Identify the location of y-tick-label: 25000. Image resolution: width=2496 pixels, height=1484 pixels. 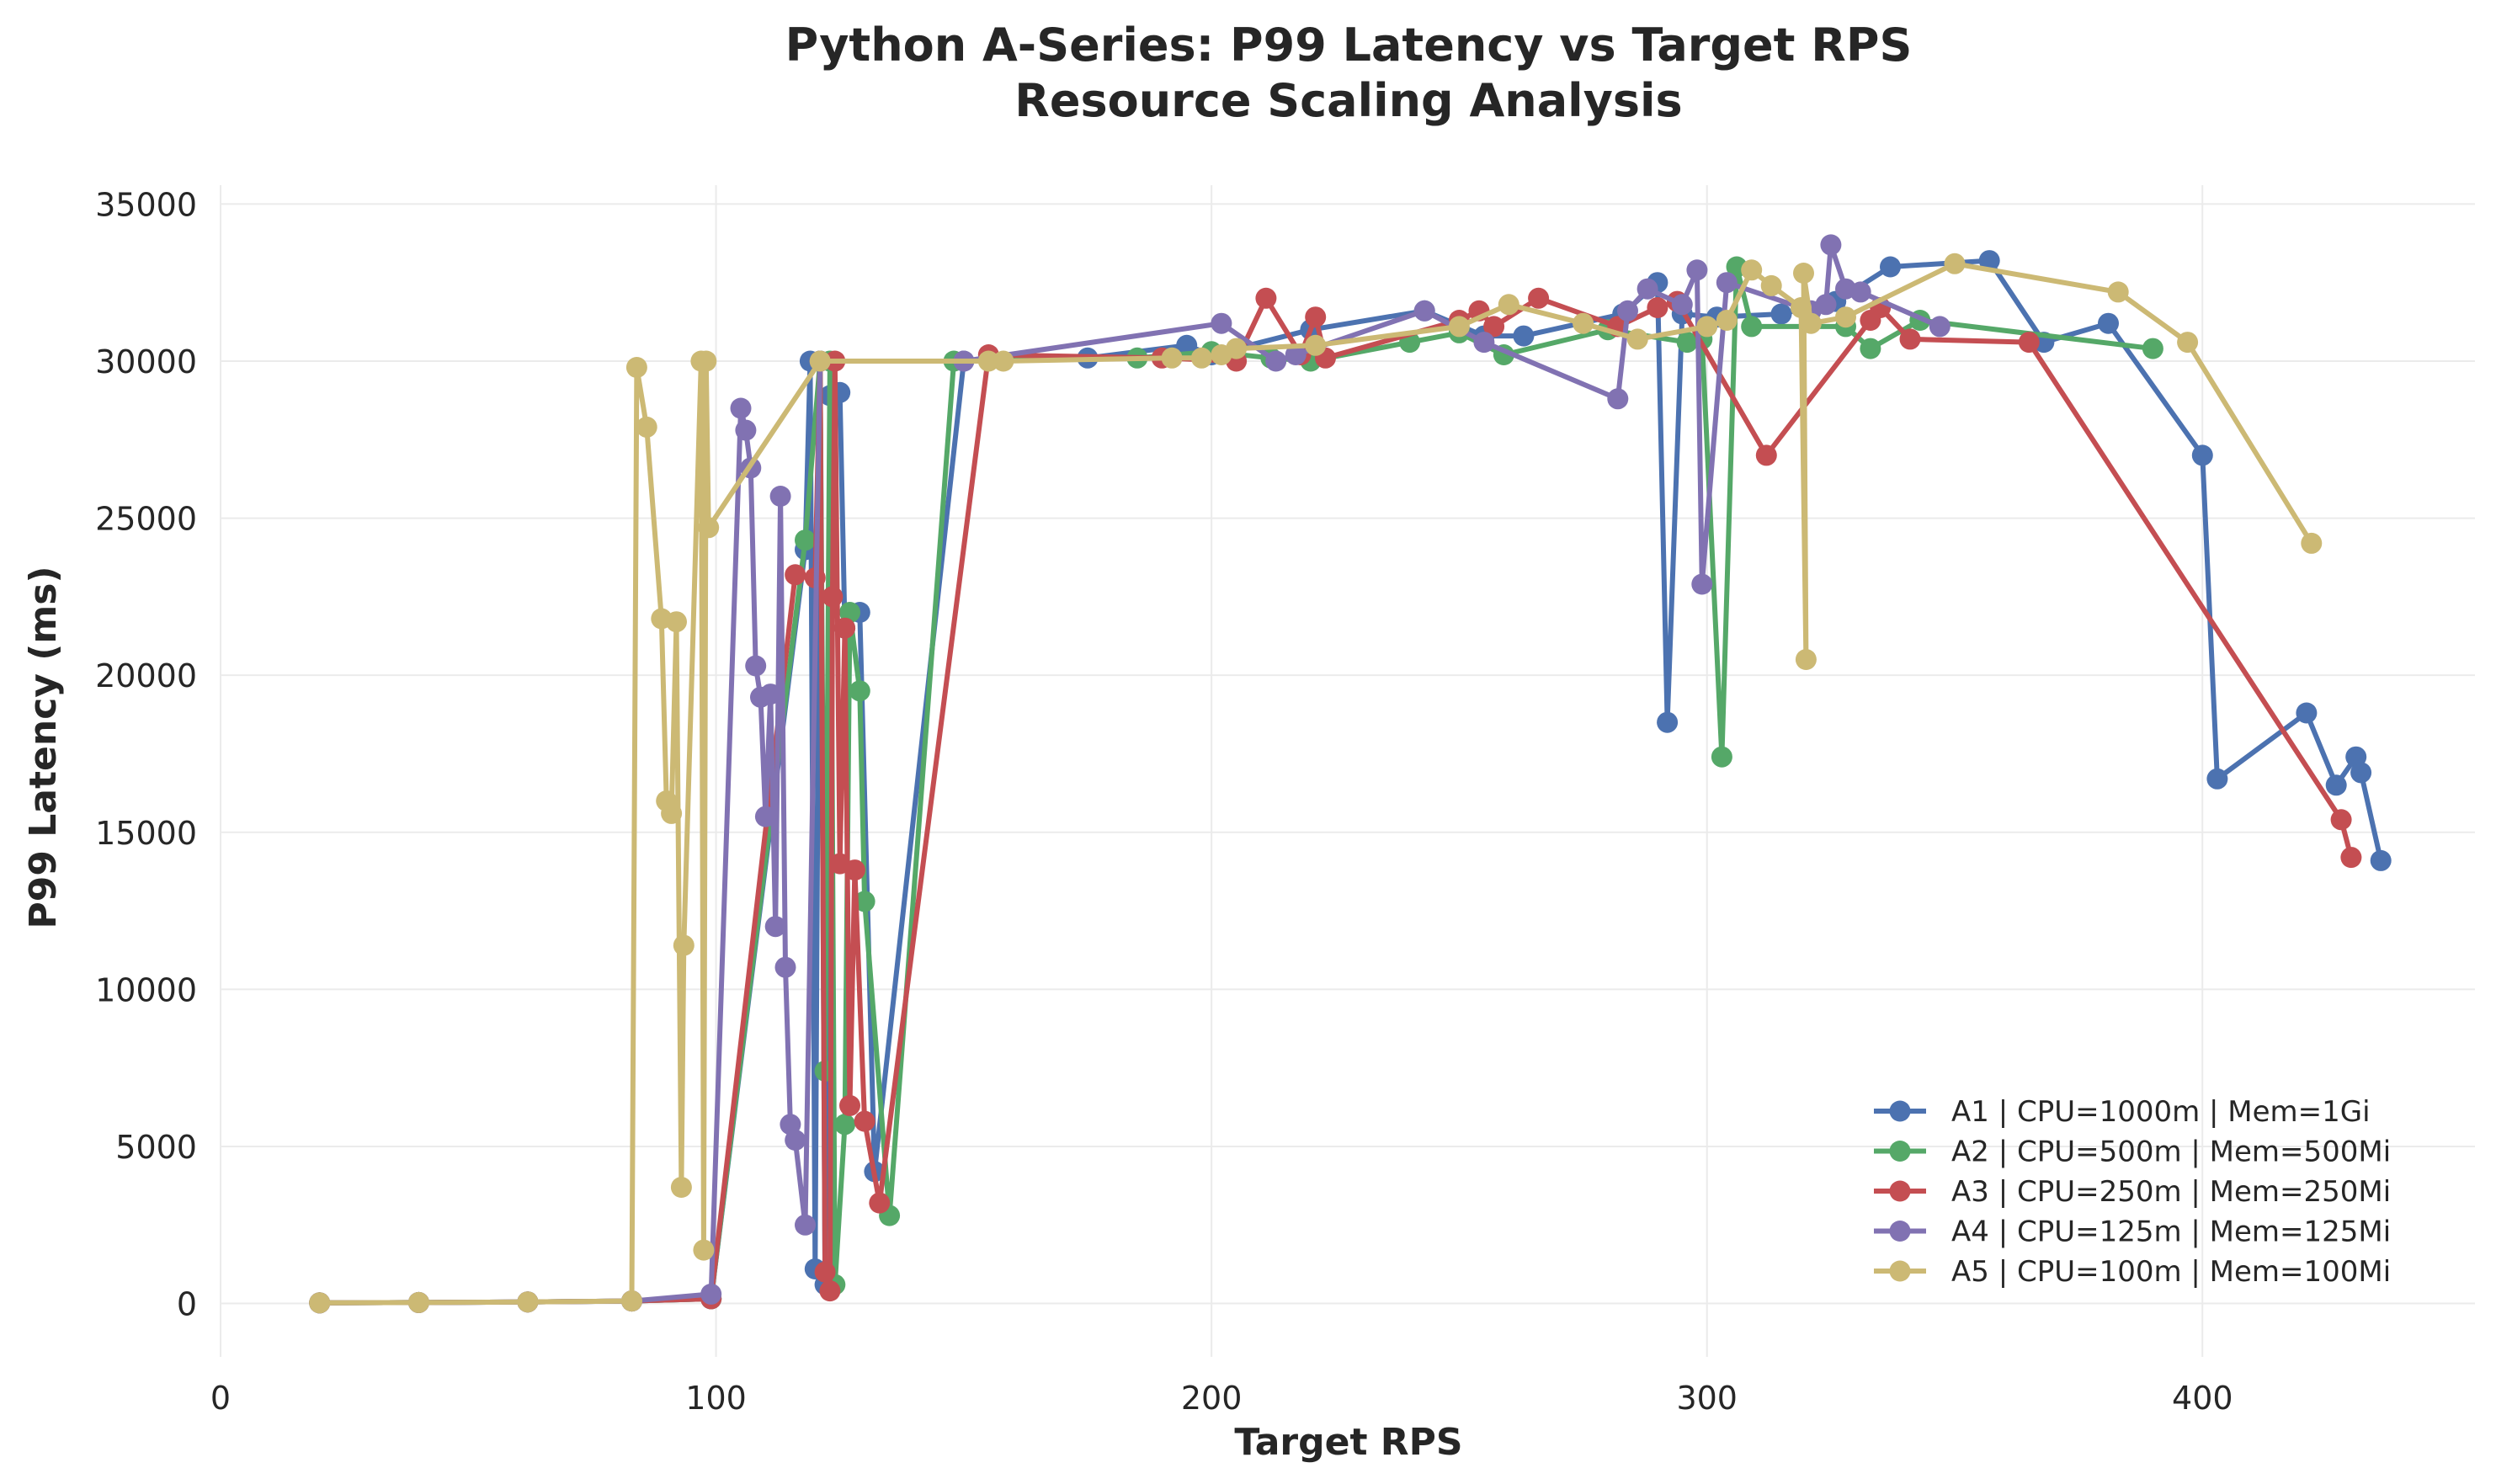
(146, 519).